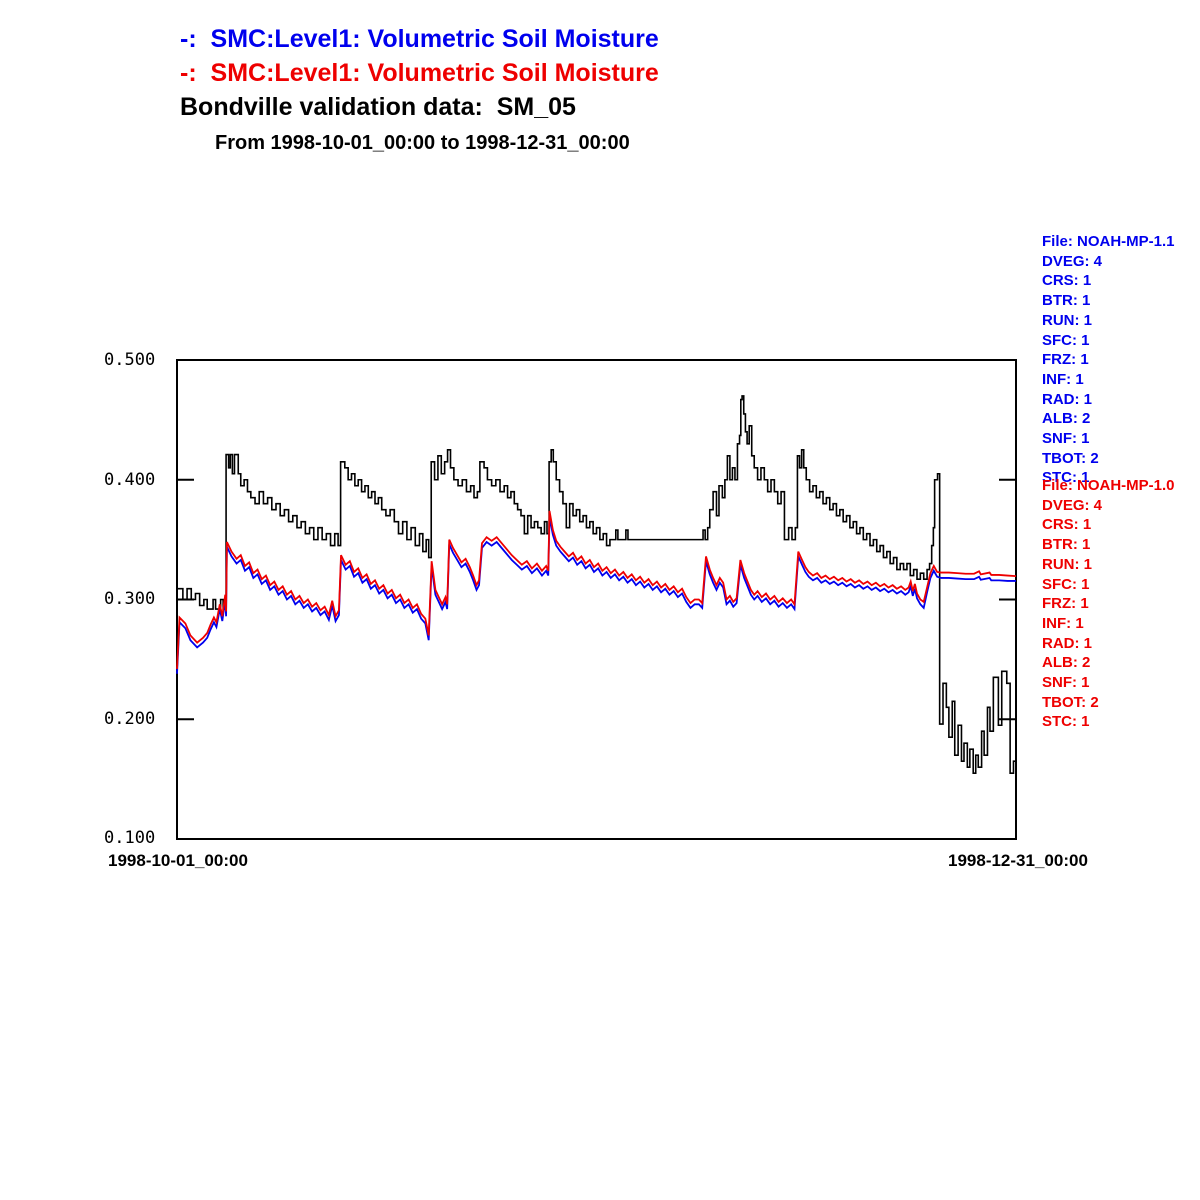 This screenshot has height=1200, width=1200. I want to click on ytick-label-0.400: 0.400, so click(130, 479).